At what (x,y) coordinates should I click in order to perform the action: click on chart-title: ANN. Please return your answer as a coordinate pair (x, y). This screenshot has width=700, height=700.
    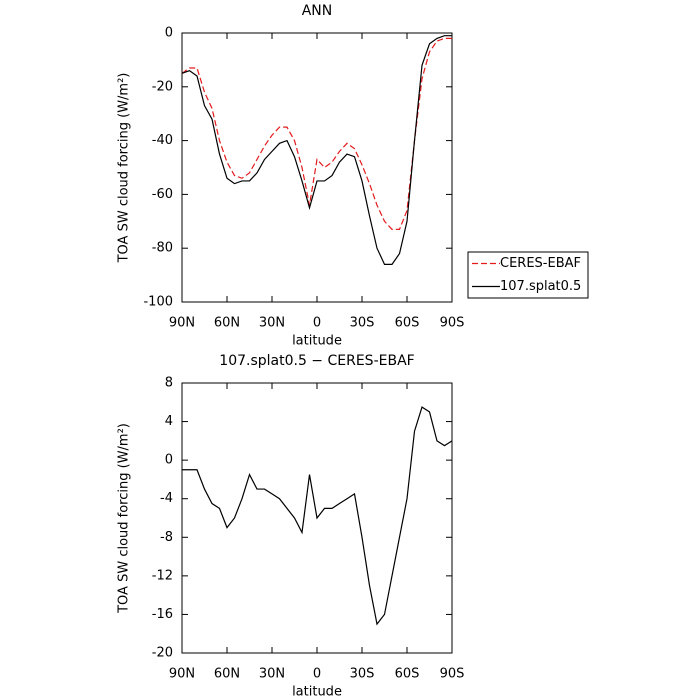
    Looking at the image, I should click on (317, 11).